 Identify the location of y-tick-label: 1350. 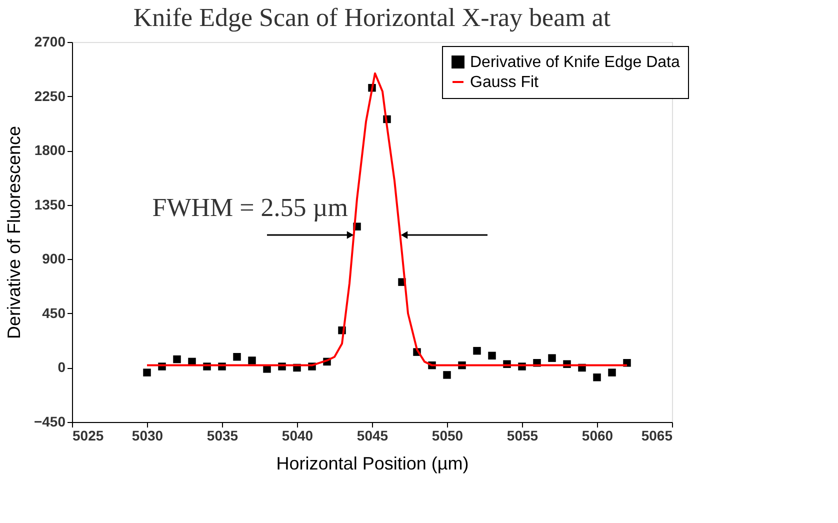
(50, 204).